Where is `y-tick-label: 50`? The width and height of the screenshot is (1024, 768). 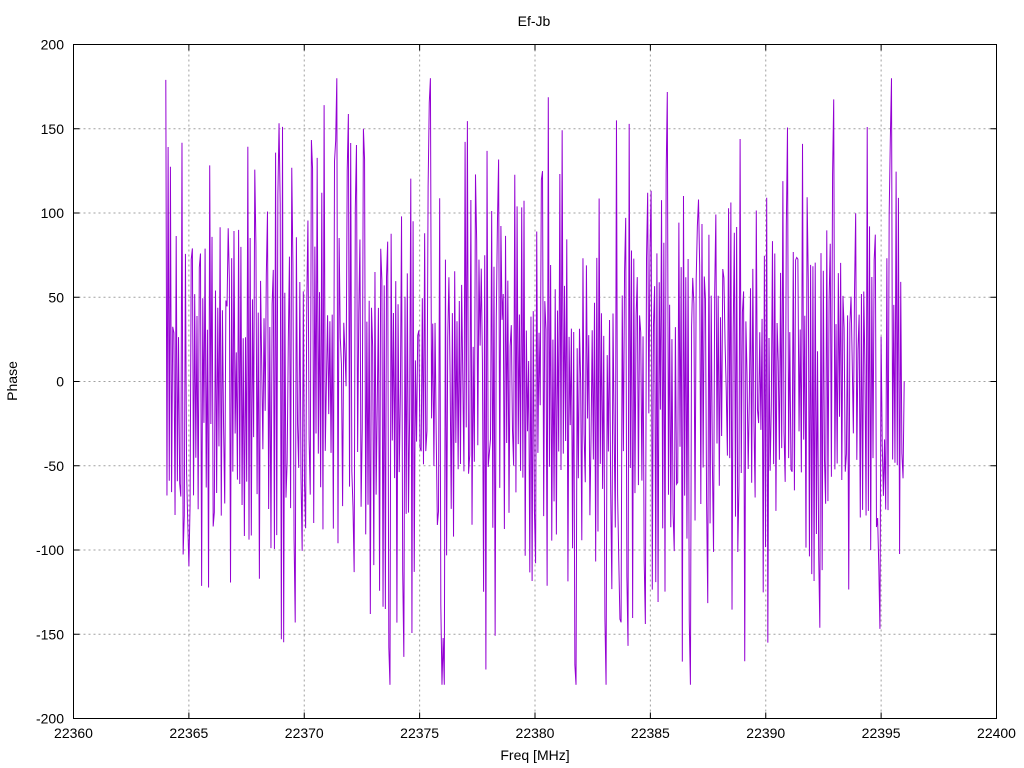 y-tick-label: 50 is located at coordinates (56, 297).